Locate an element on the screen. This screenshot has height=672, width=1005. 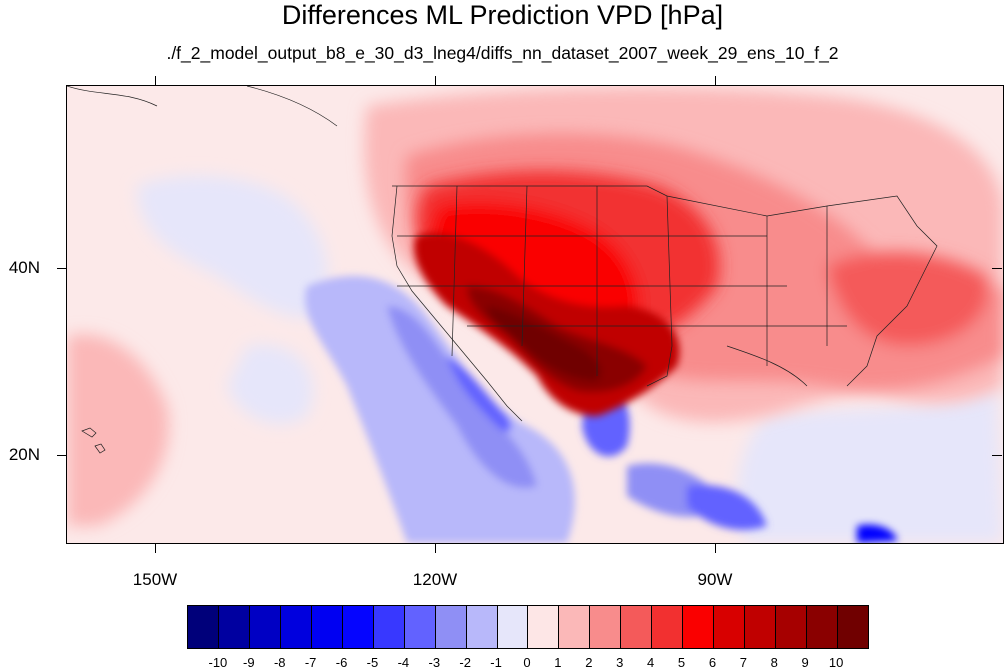
colorbar-label: 10 is located at coordinates (836, 662).